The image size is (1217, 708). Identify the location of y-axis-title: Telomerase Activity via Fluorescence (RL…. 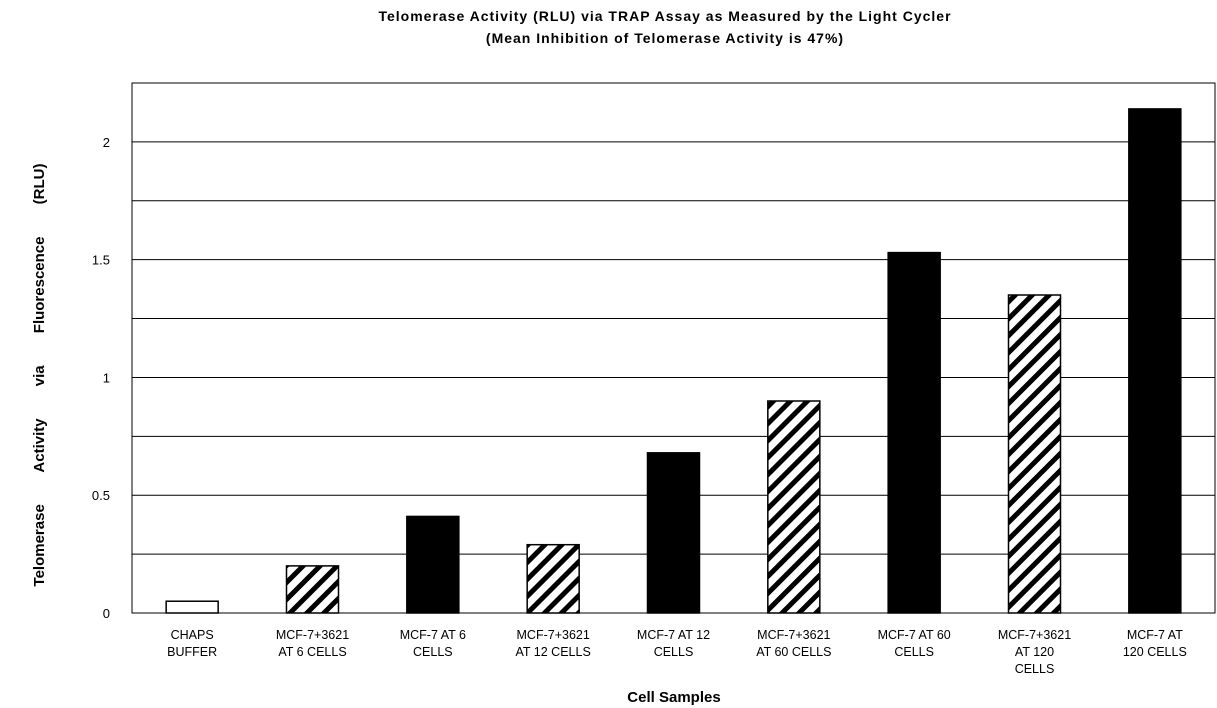
(39, 375).